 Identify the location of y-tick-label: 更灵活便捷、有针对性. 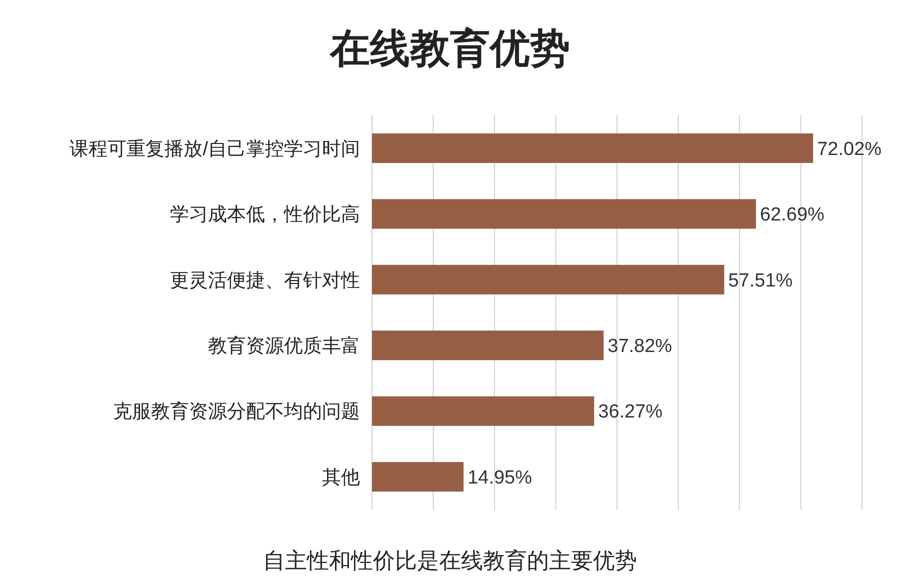
(265, 281).